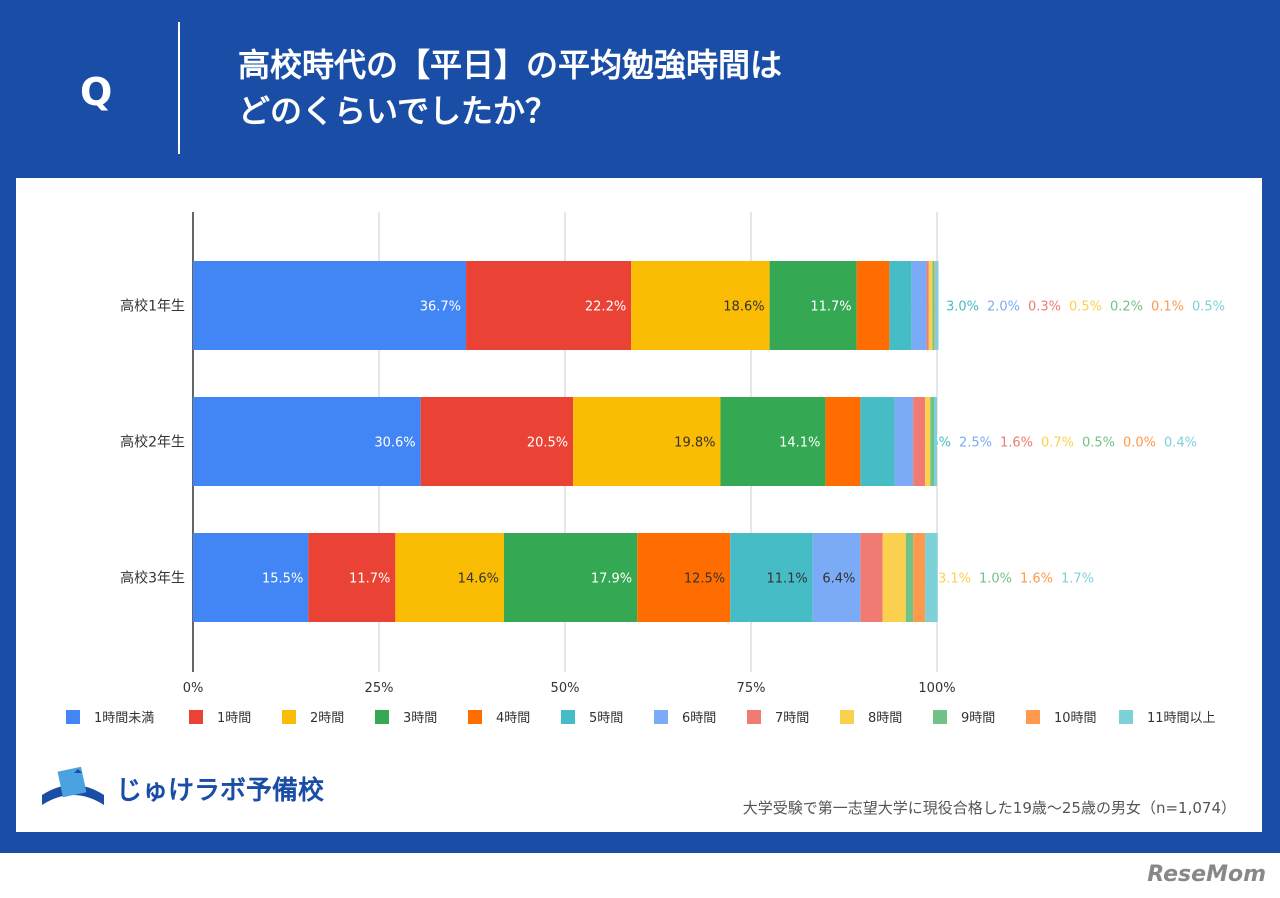 This screenshot has height=898, width=1280. I want to click on legend-item: 11時間以上, so click(1174, 716).